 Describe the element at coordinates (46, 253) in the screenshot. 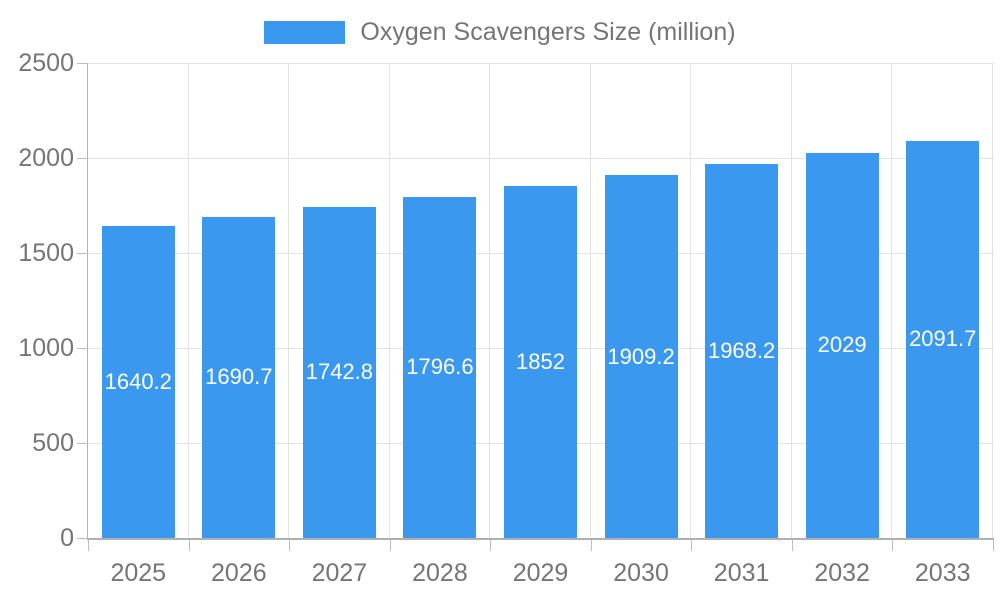

I see `y-axis-tick-label: 1500` at that location.